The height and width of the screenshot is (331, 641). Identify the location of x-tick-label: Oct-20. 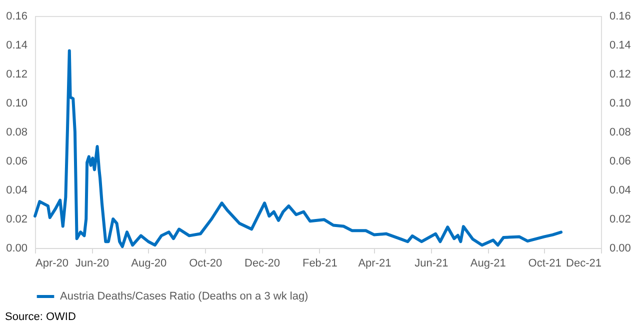
(205, 264).